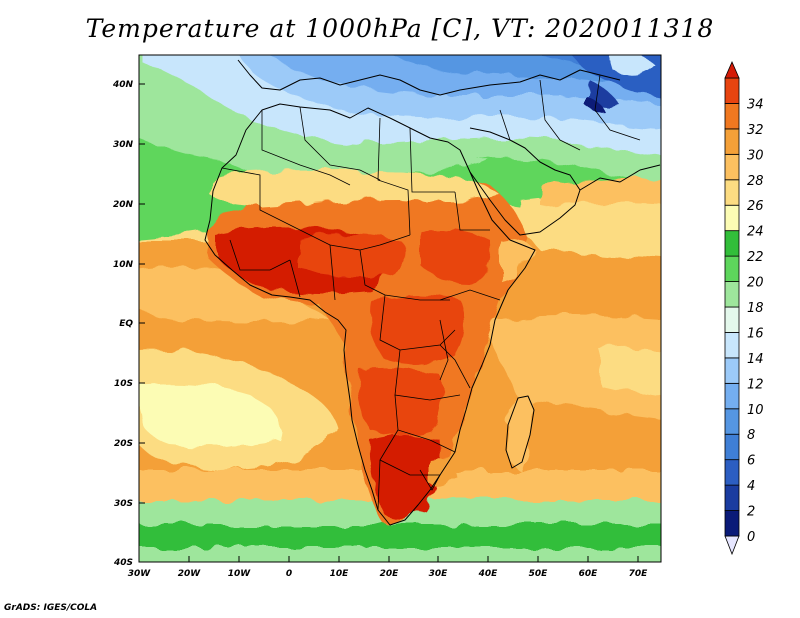  Describe the element at coordinates (755, 206) in the screenshot. I see `colorbar-label: 26` at that location.